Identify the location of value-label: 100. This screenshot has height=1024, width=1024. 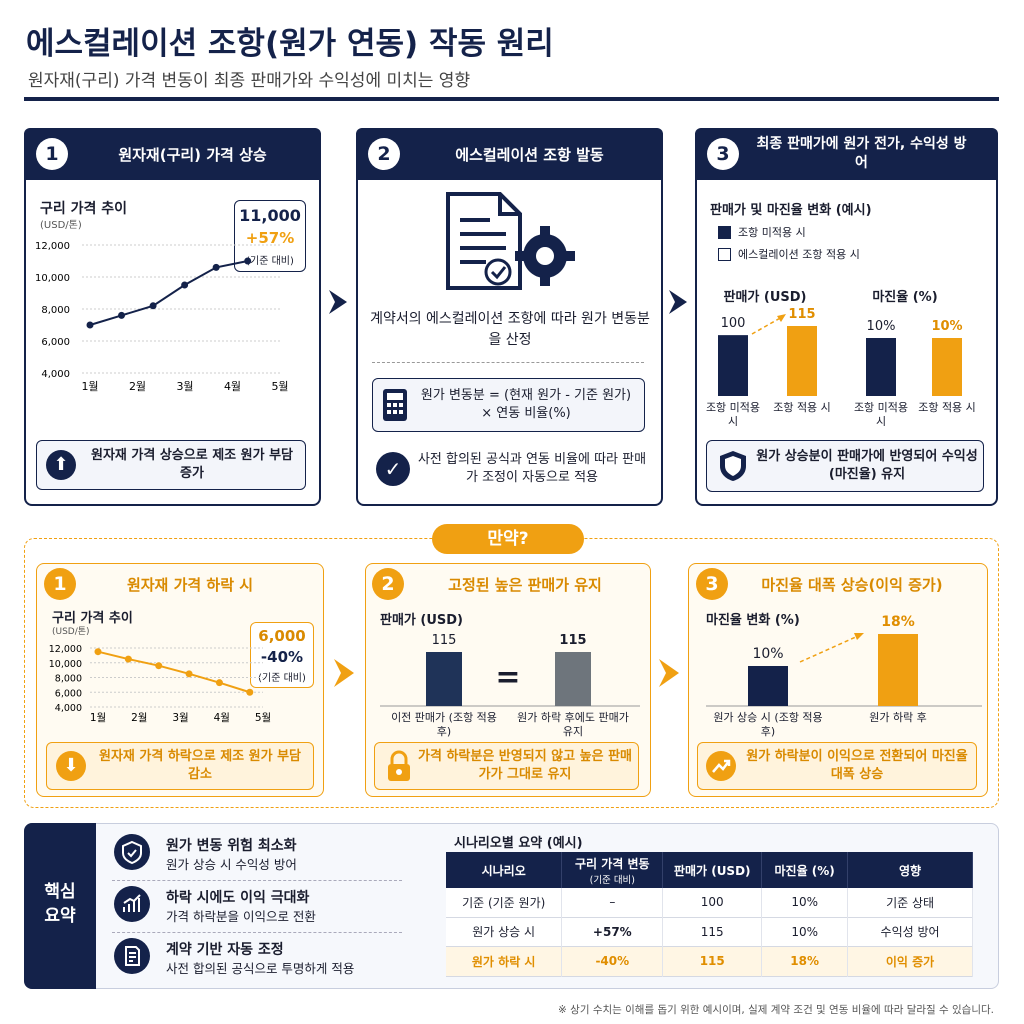
(733, 323).